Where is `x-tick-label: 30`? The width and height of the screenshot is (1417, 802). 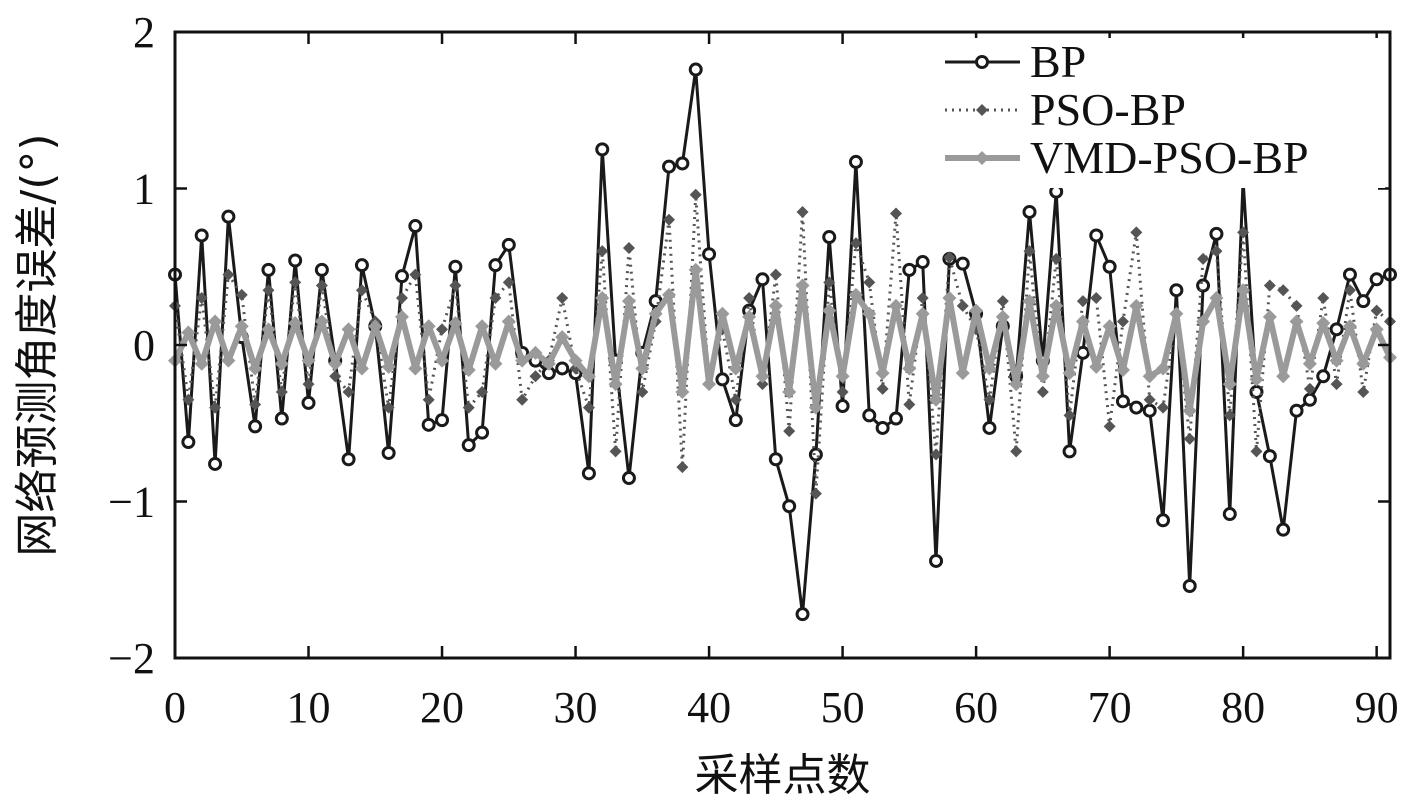
x-tick-label: 30 is located at coordinates (576, 707).